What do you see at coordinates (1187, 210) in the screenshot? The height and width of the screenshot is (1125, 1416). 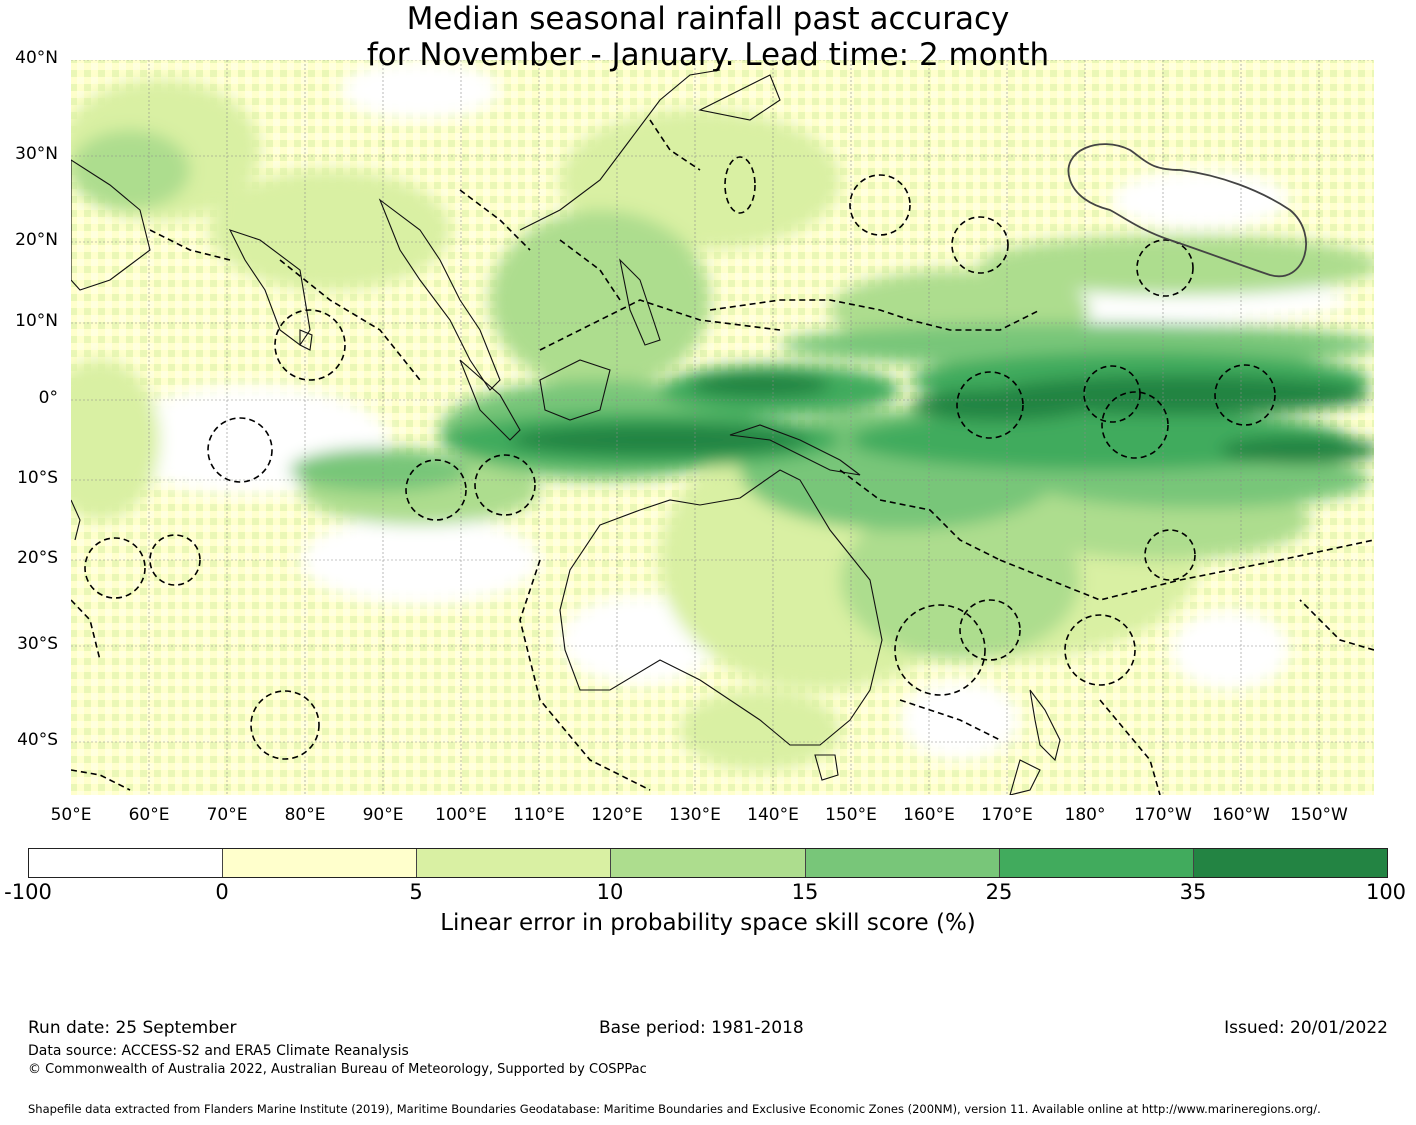 I see `hawaii-eez` at bounding box center [1187, 210].